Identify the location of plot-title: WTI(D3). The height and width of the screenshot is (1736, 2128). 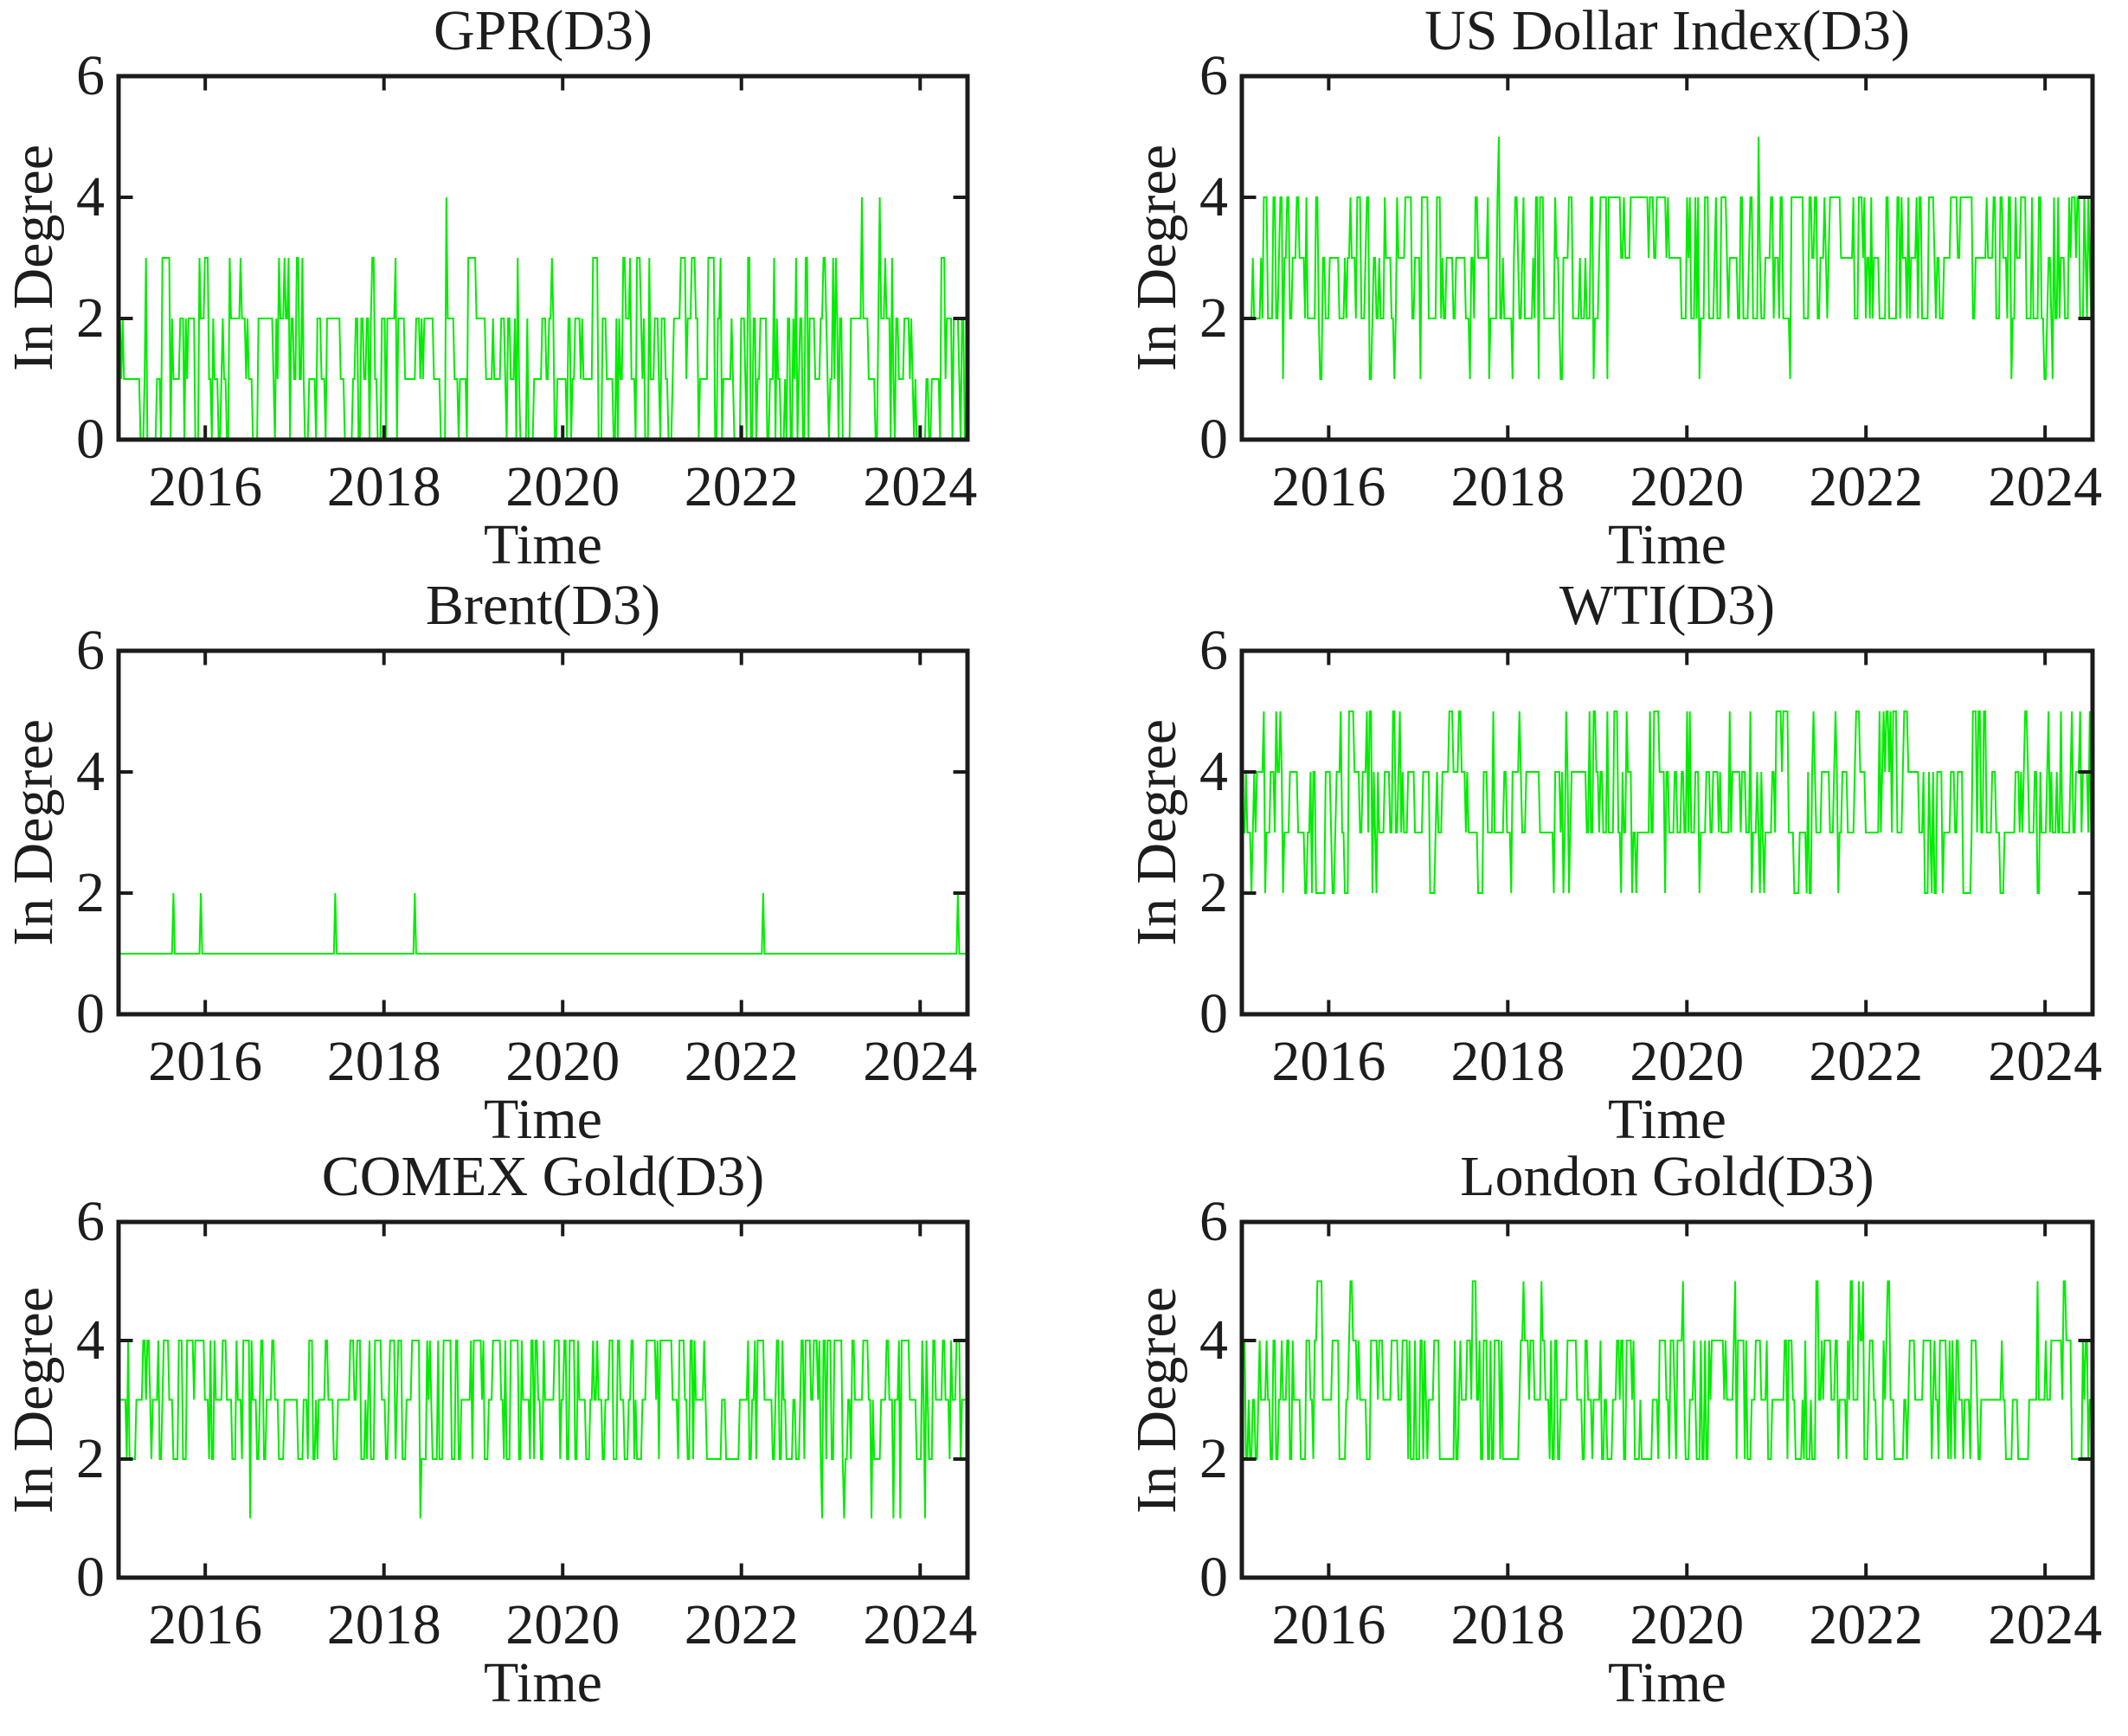
(1668, 605).